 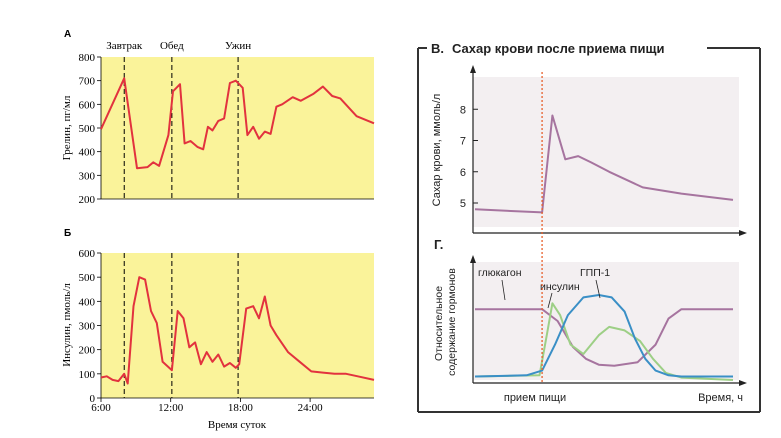 I want to click on panel-a-event-label: Обед, so click(x=172, y=46).